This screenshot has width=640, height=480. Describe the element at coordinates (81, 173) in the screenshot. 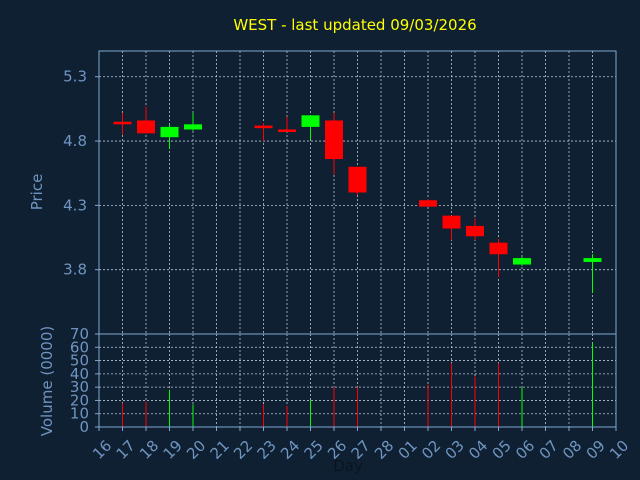

I see `price-ticks: 5.3 4.8 4.3 3.8` at that location.